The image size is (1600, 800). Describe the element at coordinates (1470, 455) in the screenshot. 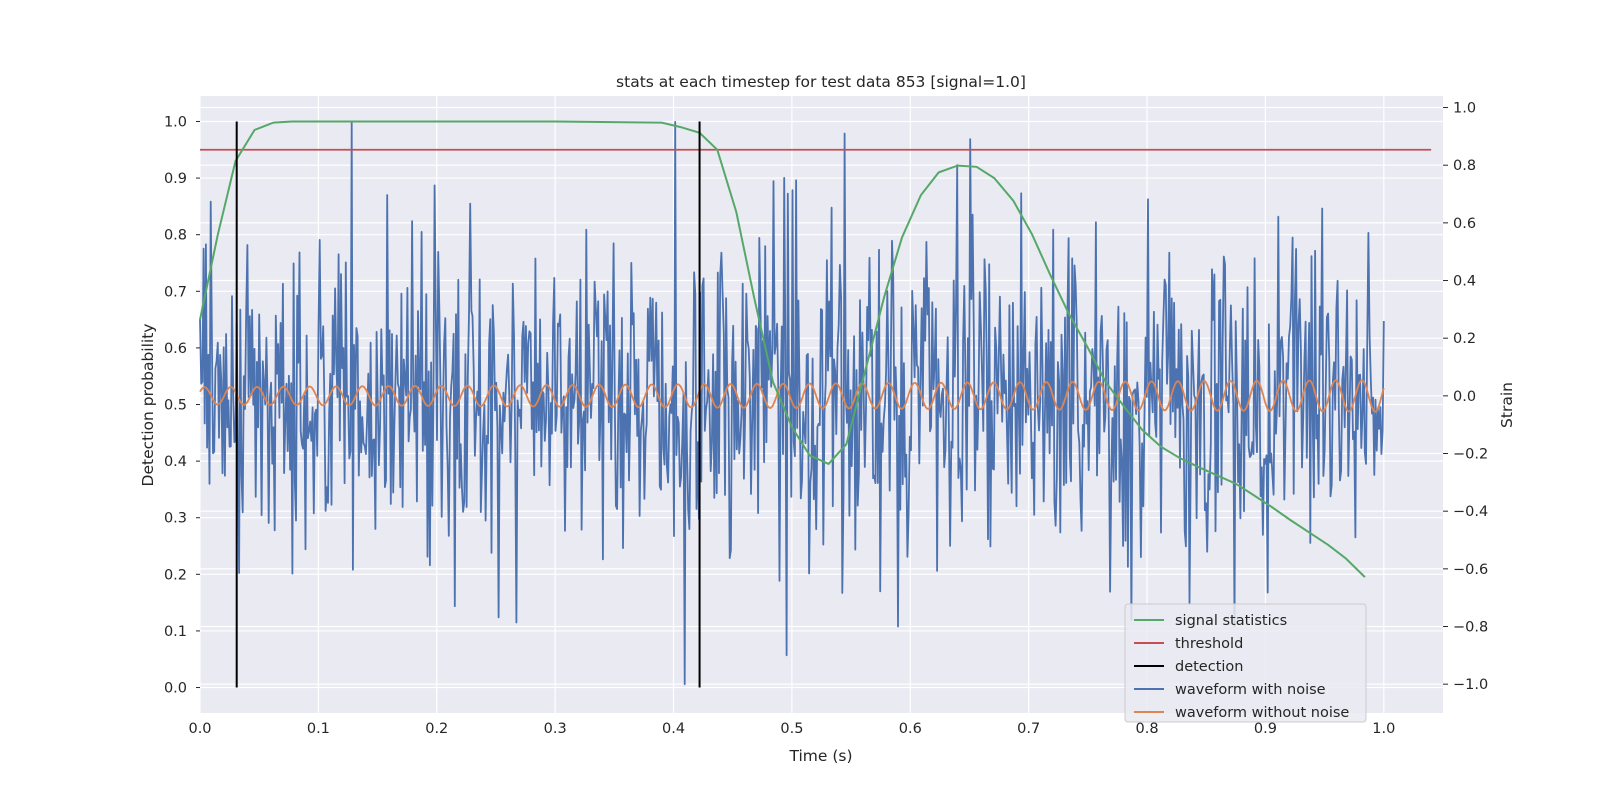

I see `y-right-tick-label: −0.2` at that location.